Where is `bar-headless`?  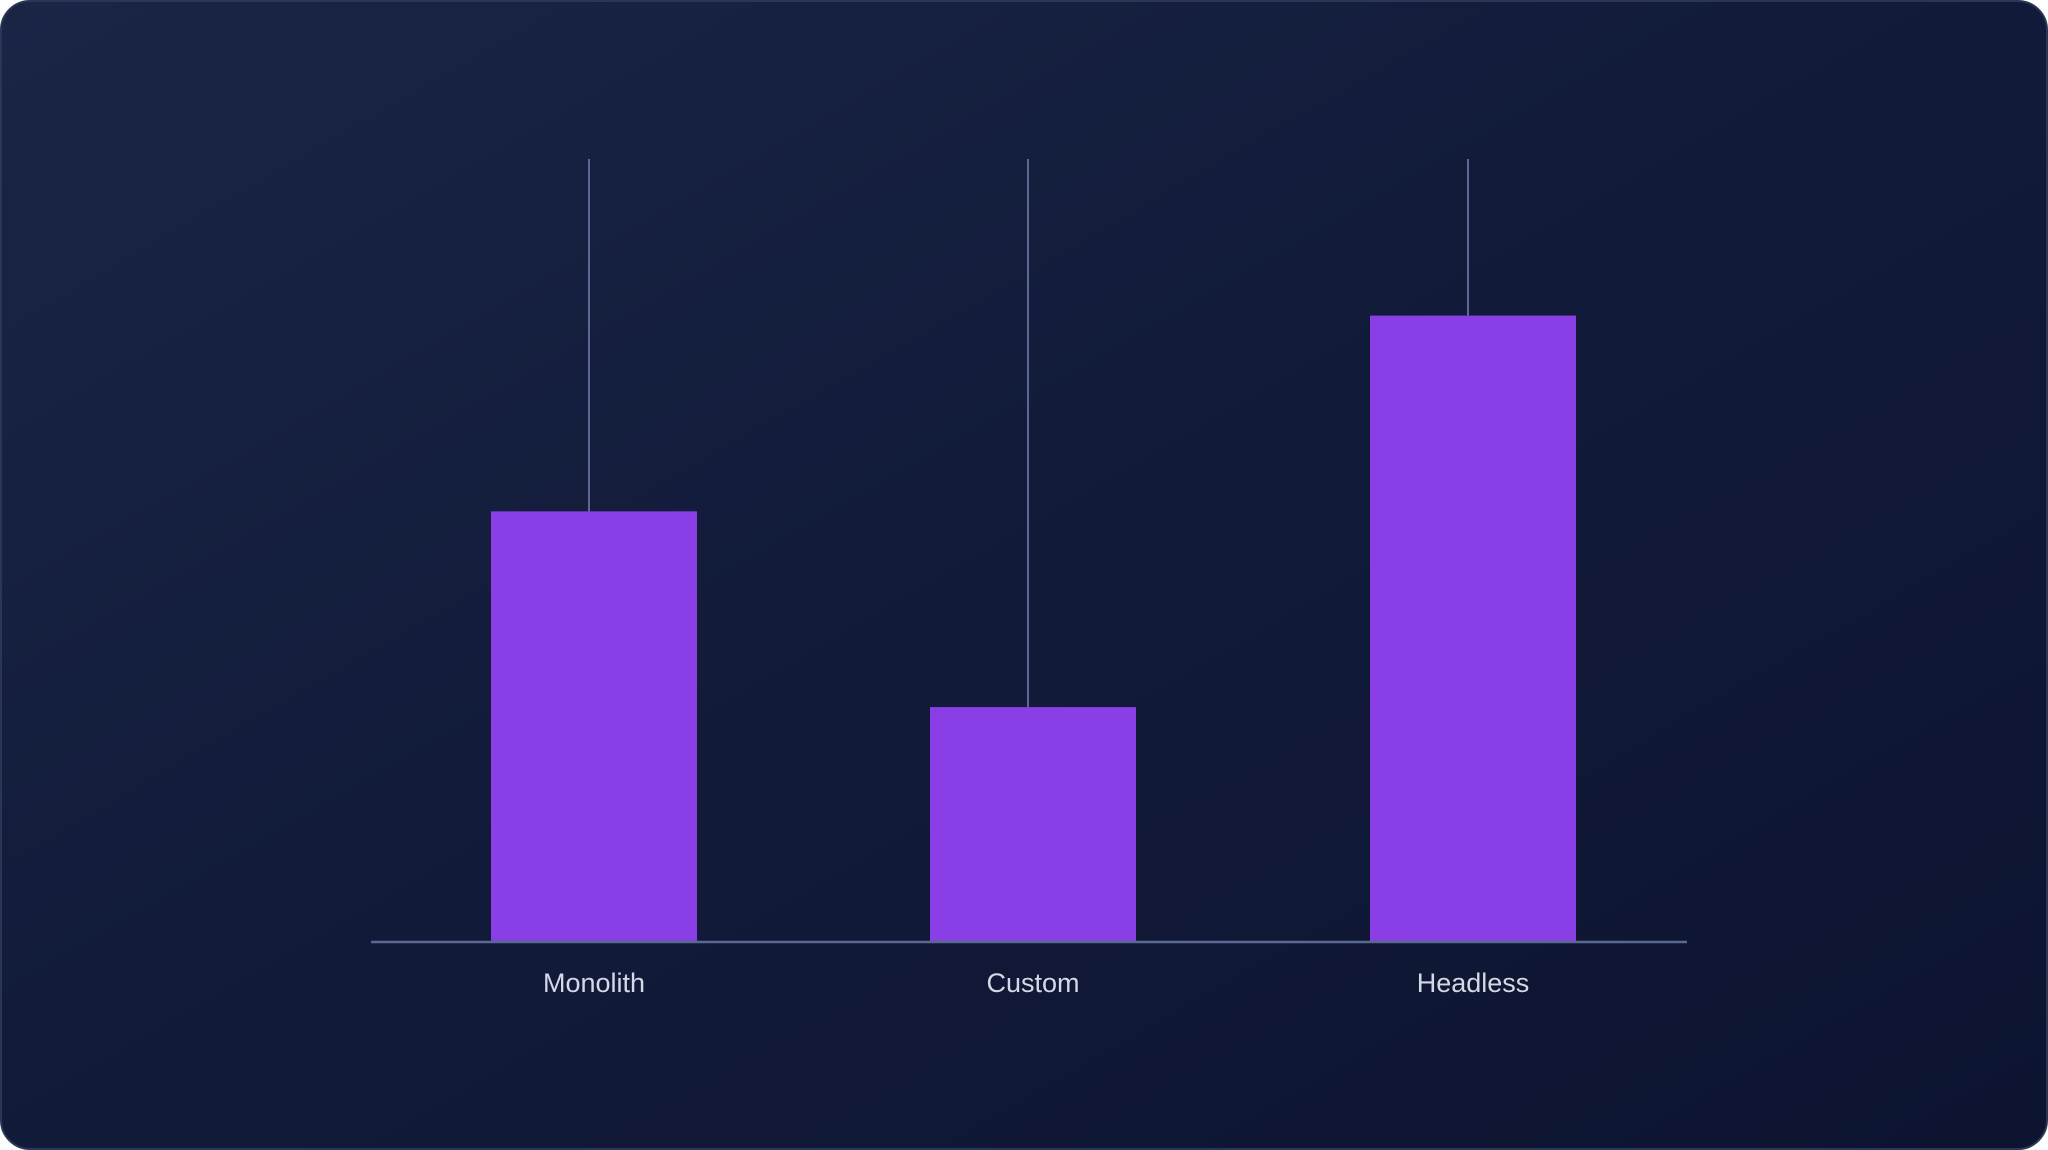 bar-headless is located at coordinates (1473, 629).